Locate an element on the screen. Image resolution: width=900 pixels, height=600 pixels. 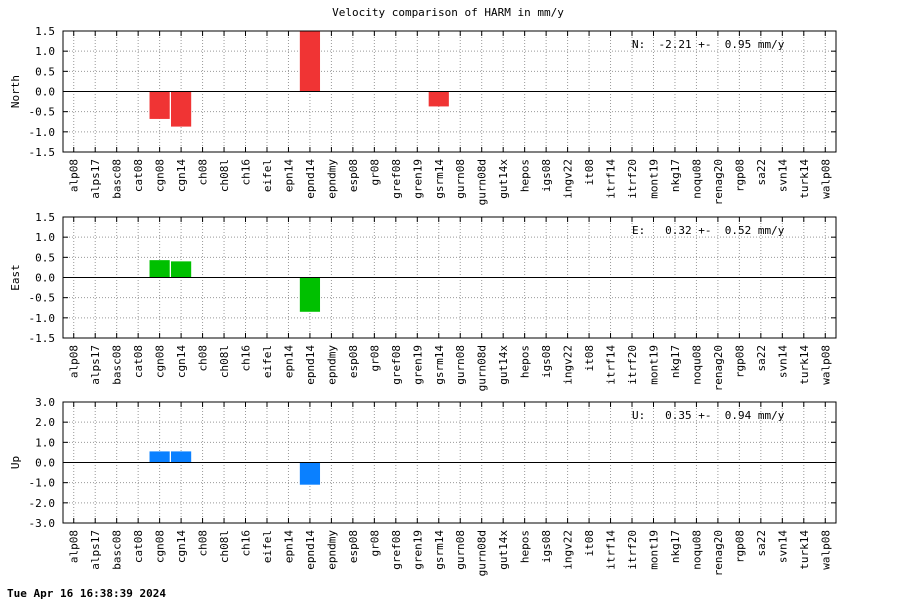
y-axis-label: North is located at coordinates (15, 91).